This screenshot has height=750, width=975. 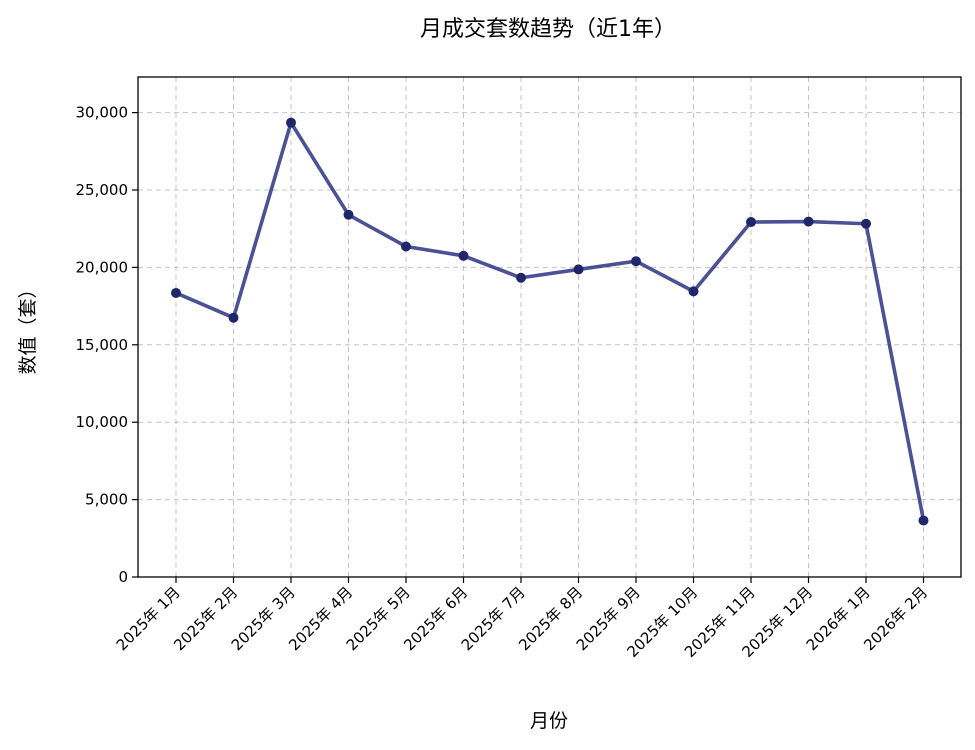 What do you see at coordinates (102, 113) in the screenshot?
I see `y-tick-label: 30,000` at bounding box center [102, 113].